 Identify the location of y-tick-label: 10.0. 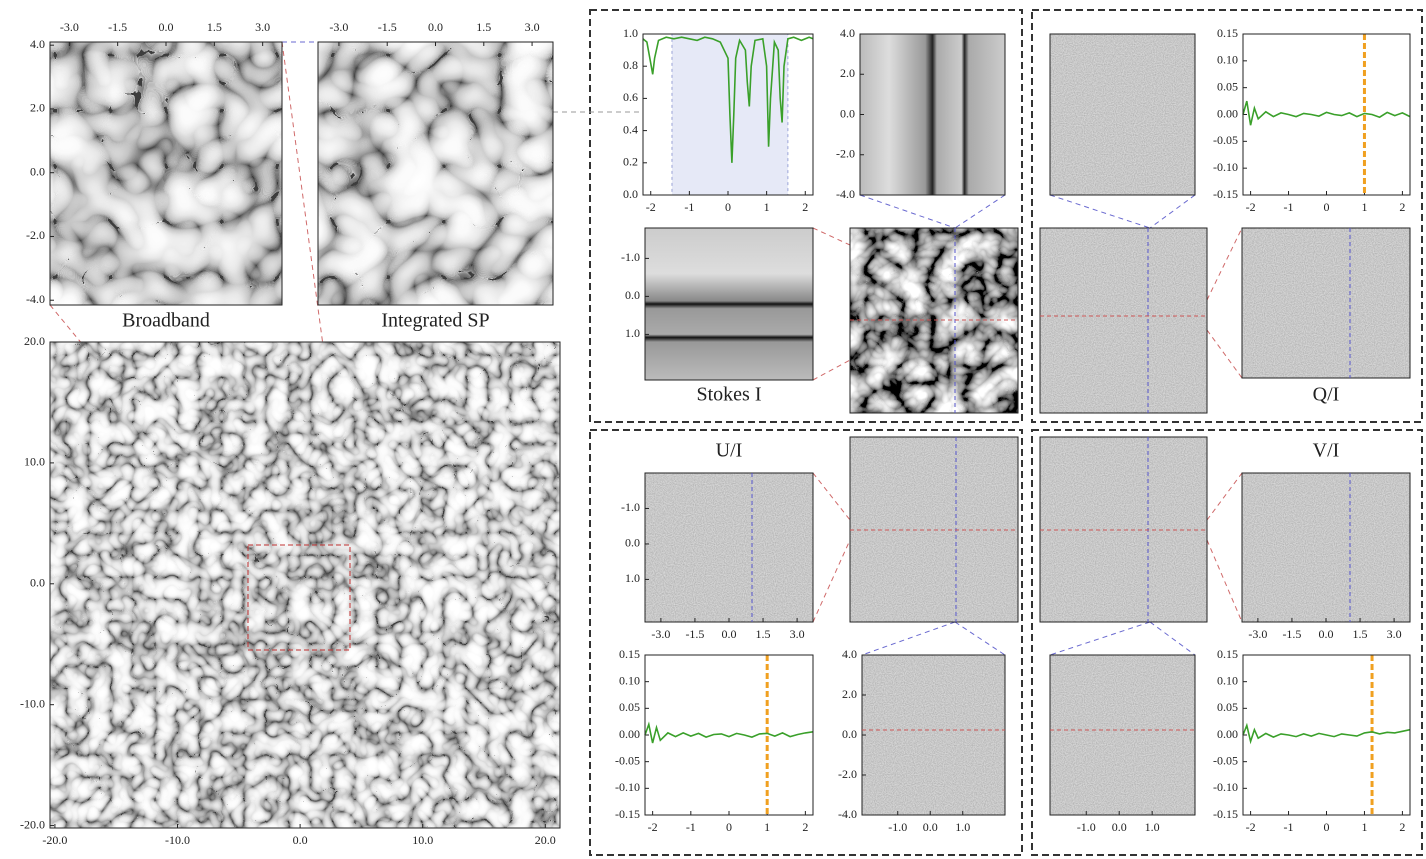
(34, 462).